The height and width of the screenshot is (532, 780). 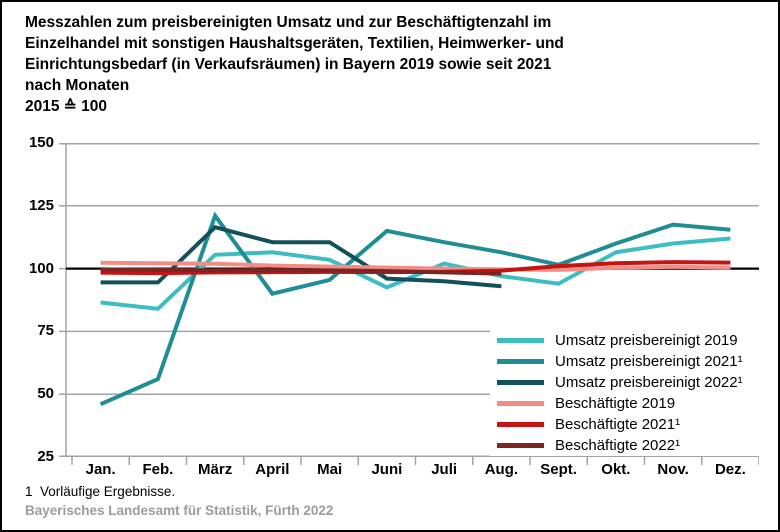 I want to click on x-axis-label-1: Jan., so click(x=100, y=469).